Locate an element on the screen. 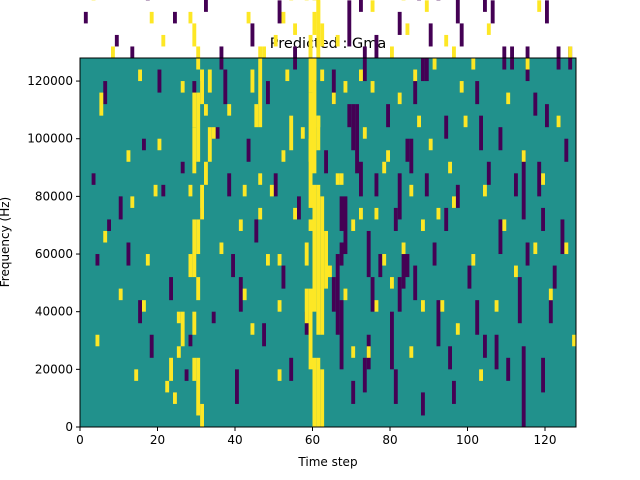  x-axis-label: Time step is located at coordinates (327, 462).